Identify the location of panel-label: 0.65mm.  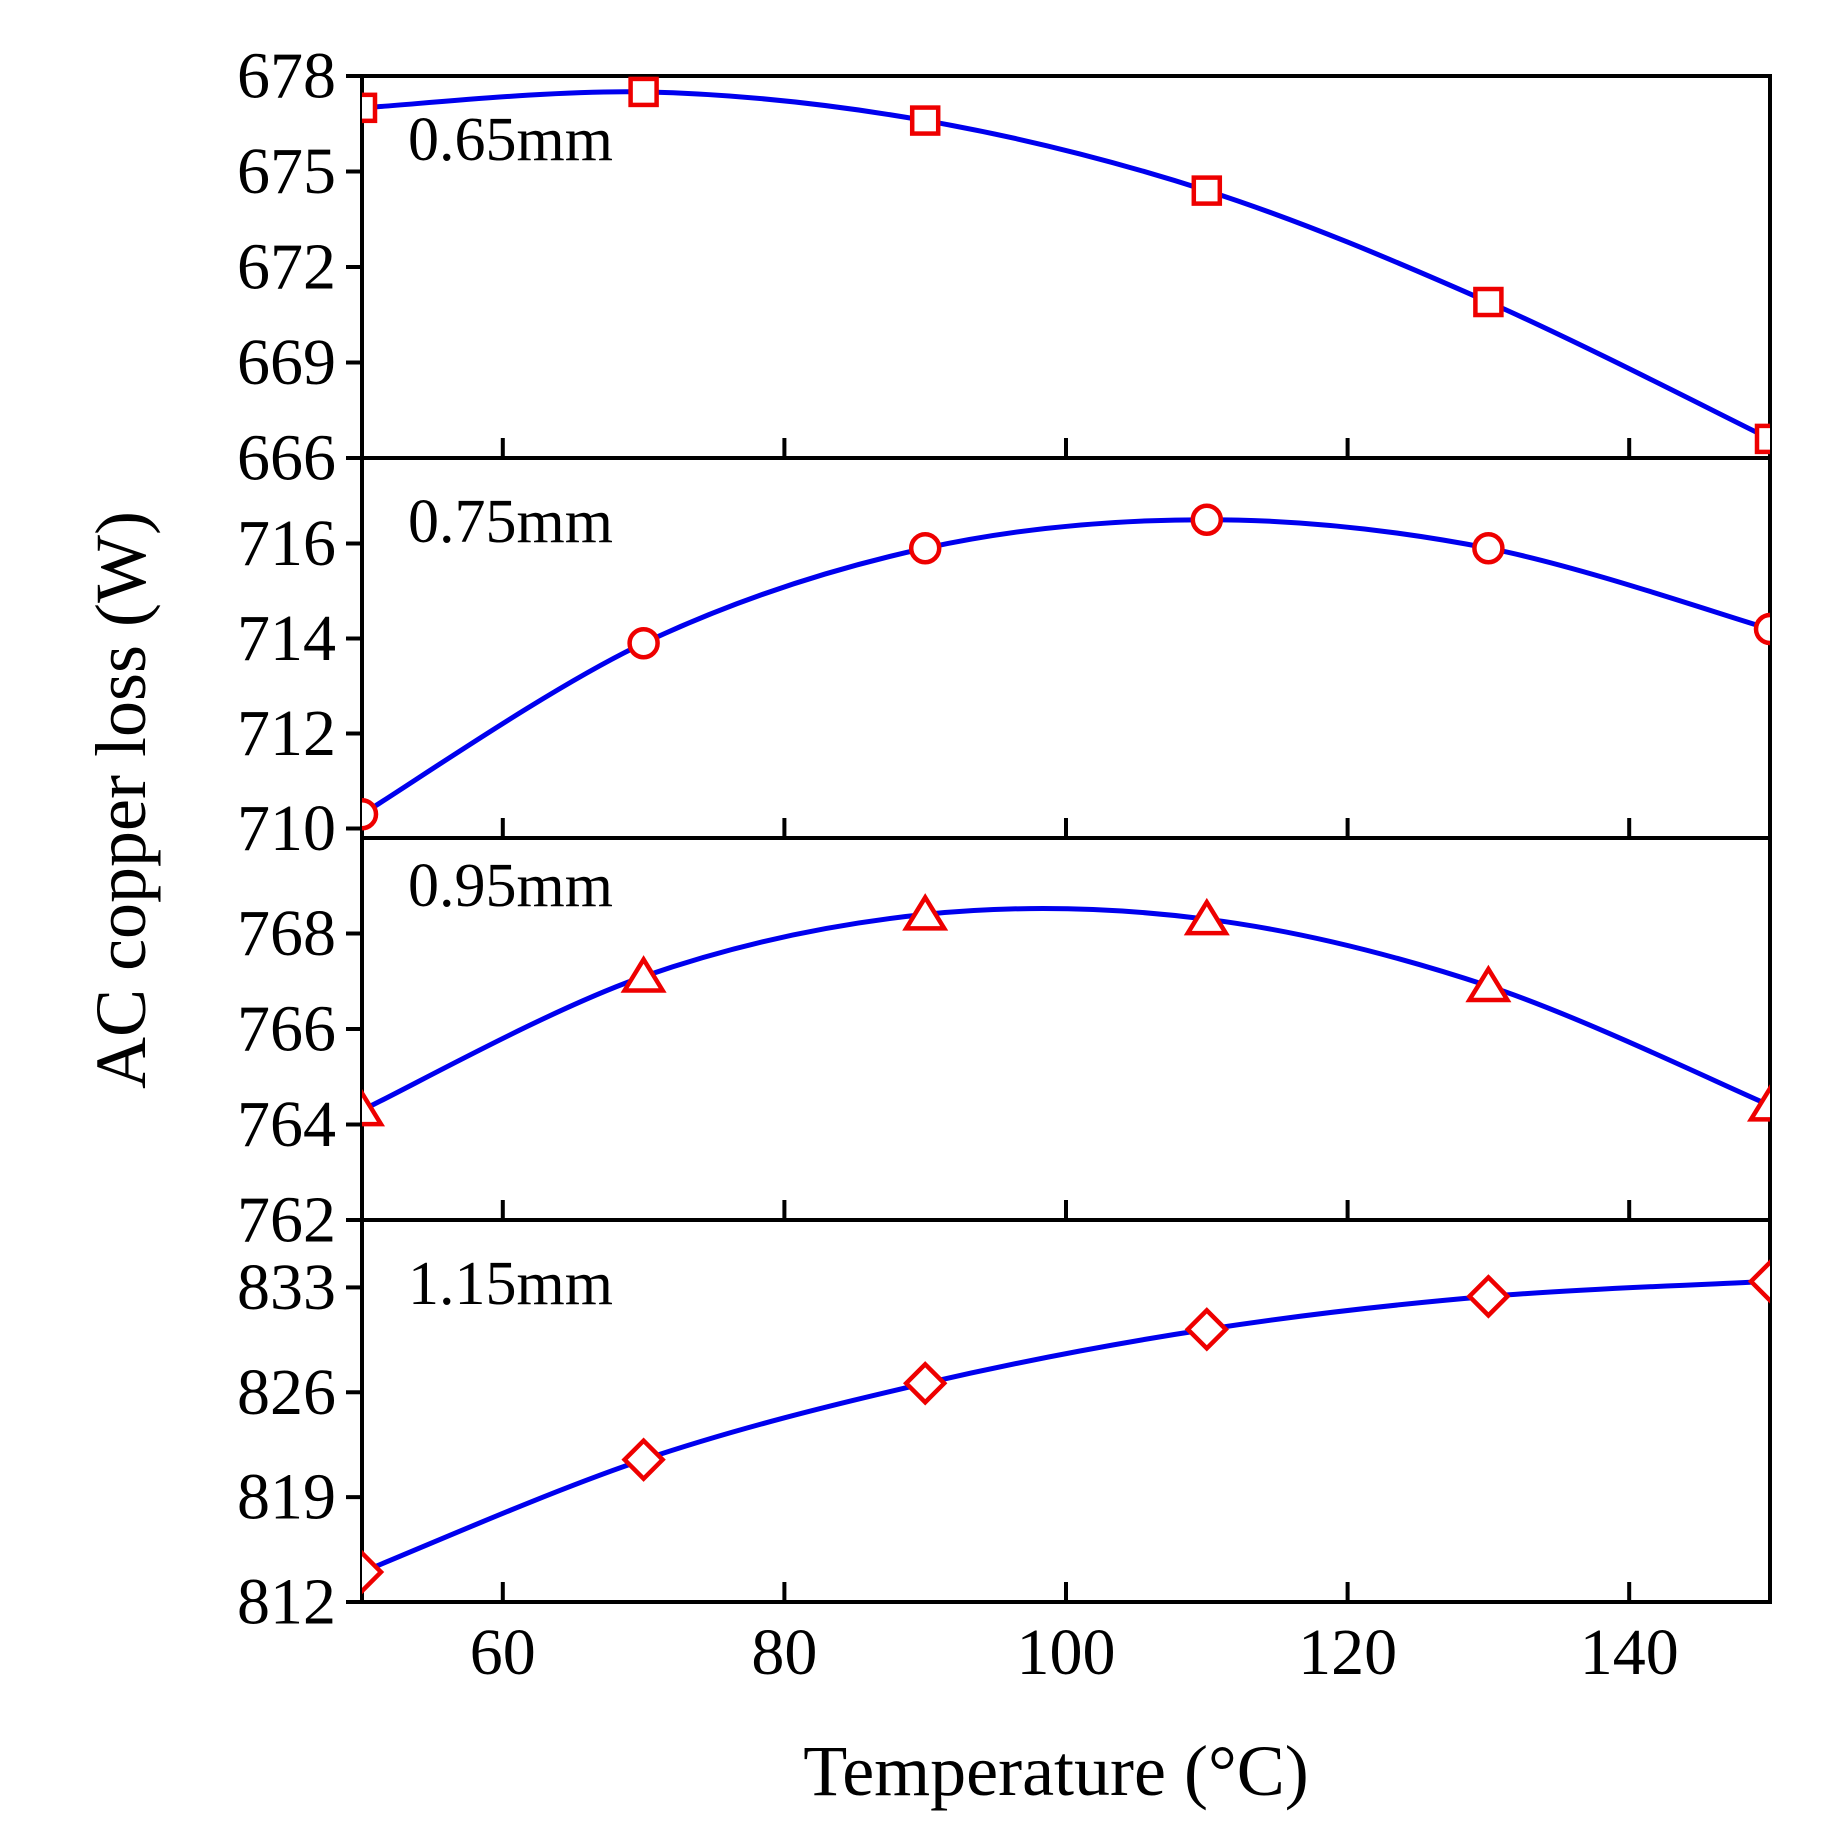
(510, 140).